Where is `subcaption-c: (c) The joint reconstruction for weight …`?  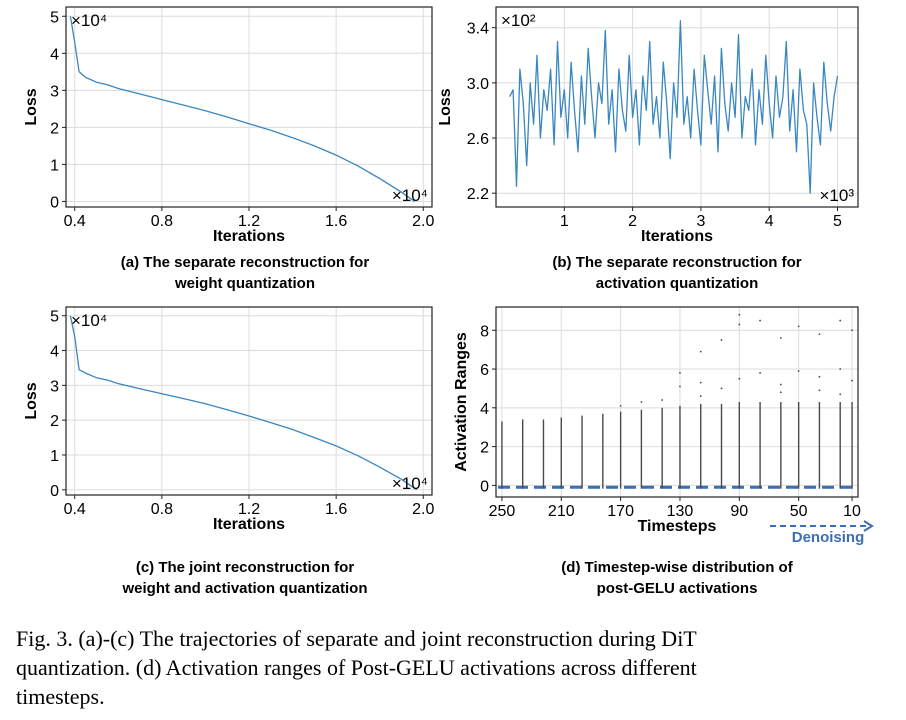 subcaption-c: (c) The joint reconstruction for weight … is located at coordinates (245, 578).